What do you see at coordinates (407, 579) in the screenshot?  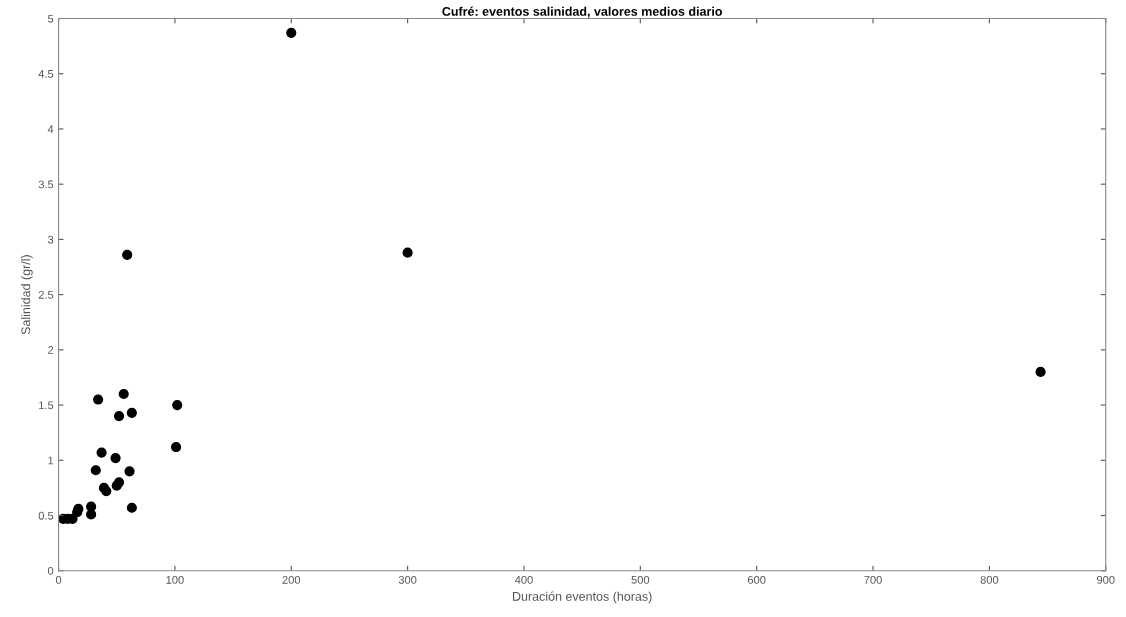 I see `x-tick-label: 300` at bounding box center [407, 579].